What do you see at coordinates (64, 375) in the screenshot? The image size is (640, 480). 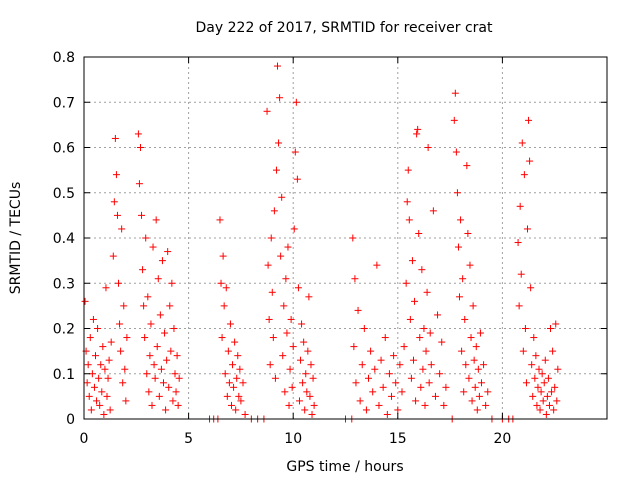 I see `y-tick-label: 0.1` at bounding box center [64, 375].